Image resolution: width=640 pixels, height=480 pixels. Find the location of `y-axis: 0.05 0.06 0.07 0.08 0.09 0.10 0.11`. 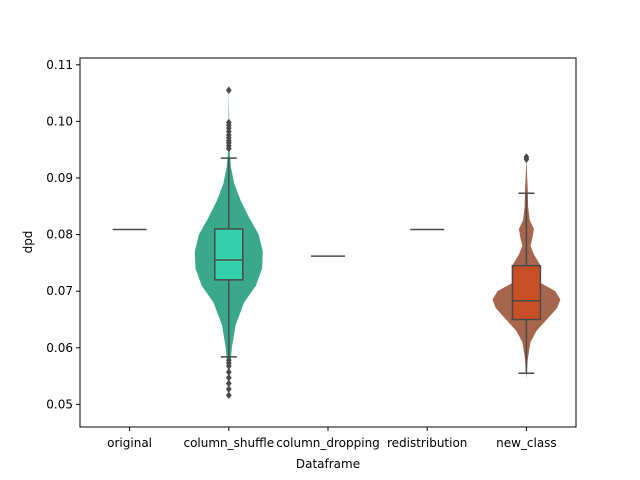

y-axis: 0.05 0.06 0.07 0.08 0.09 0.10 0.11 is located at coordinates (63, 234).